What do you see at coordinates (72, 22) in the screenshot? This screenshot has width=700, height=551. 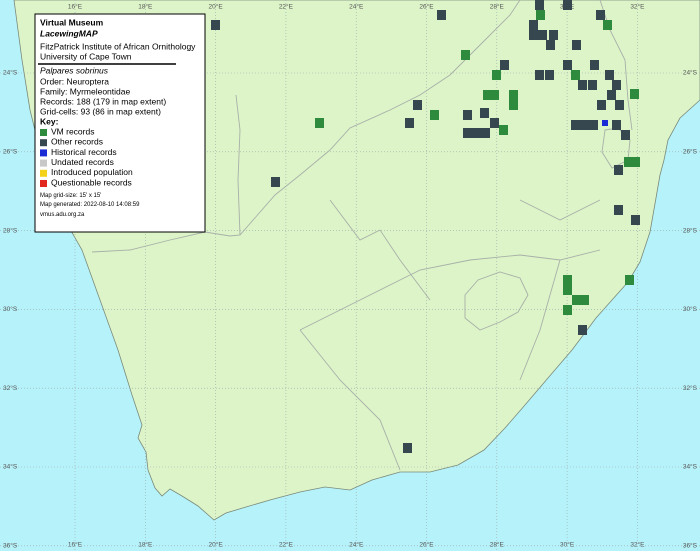 I see `legend-title: Virtual Museum` at bounding box center [72, 22].